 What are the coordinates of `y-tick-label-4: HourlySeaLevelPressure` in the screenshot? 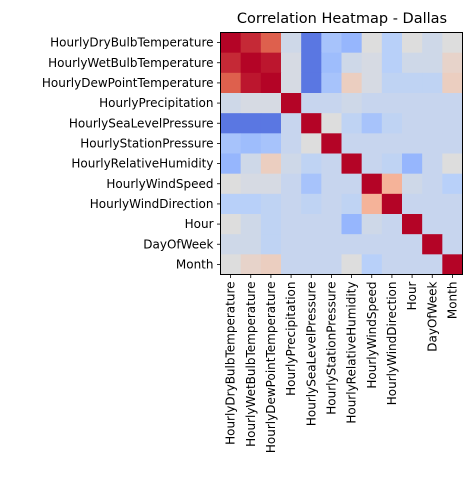 It's located at (141, 123).